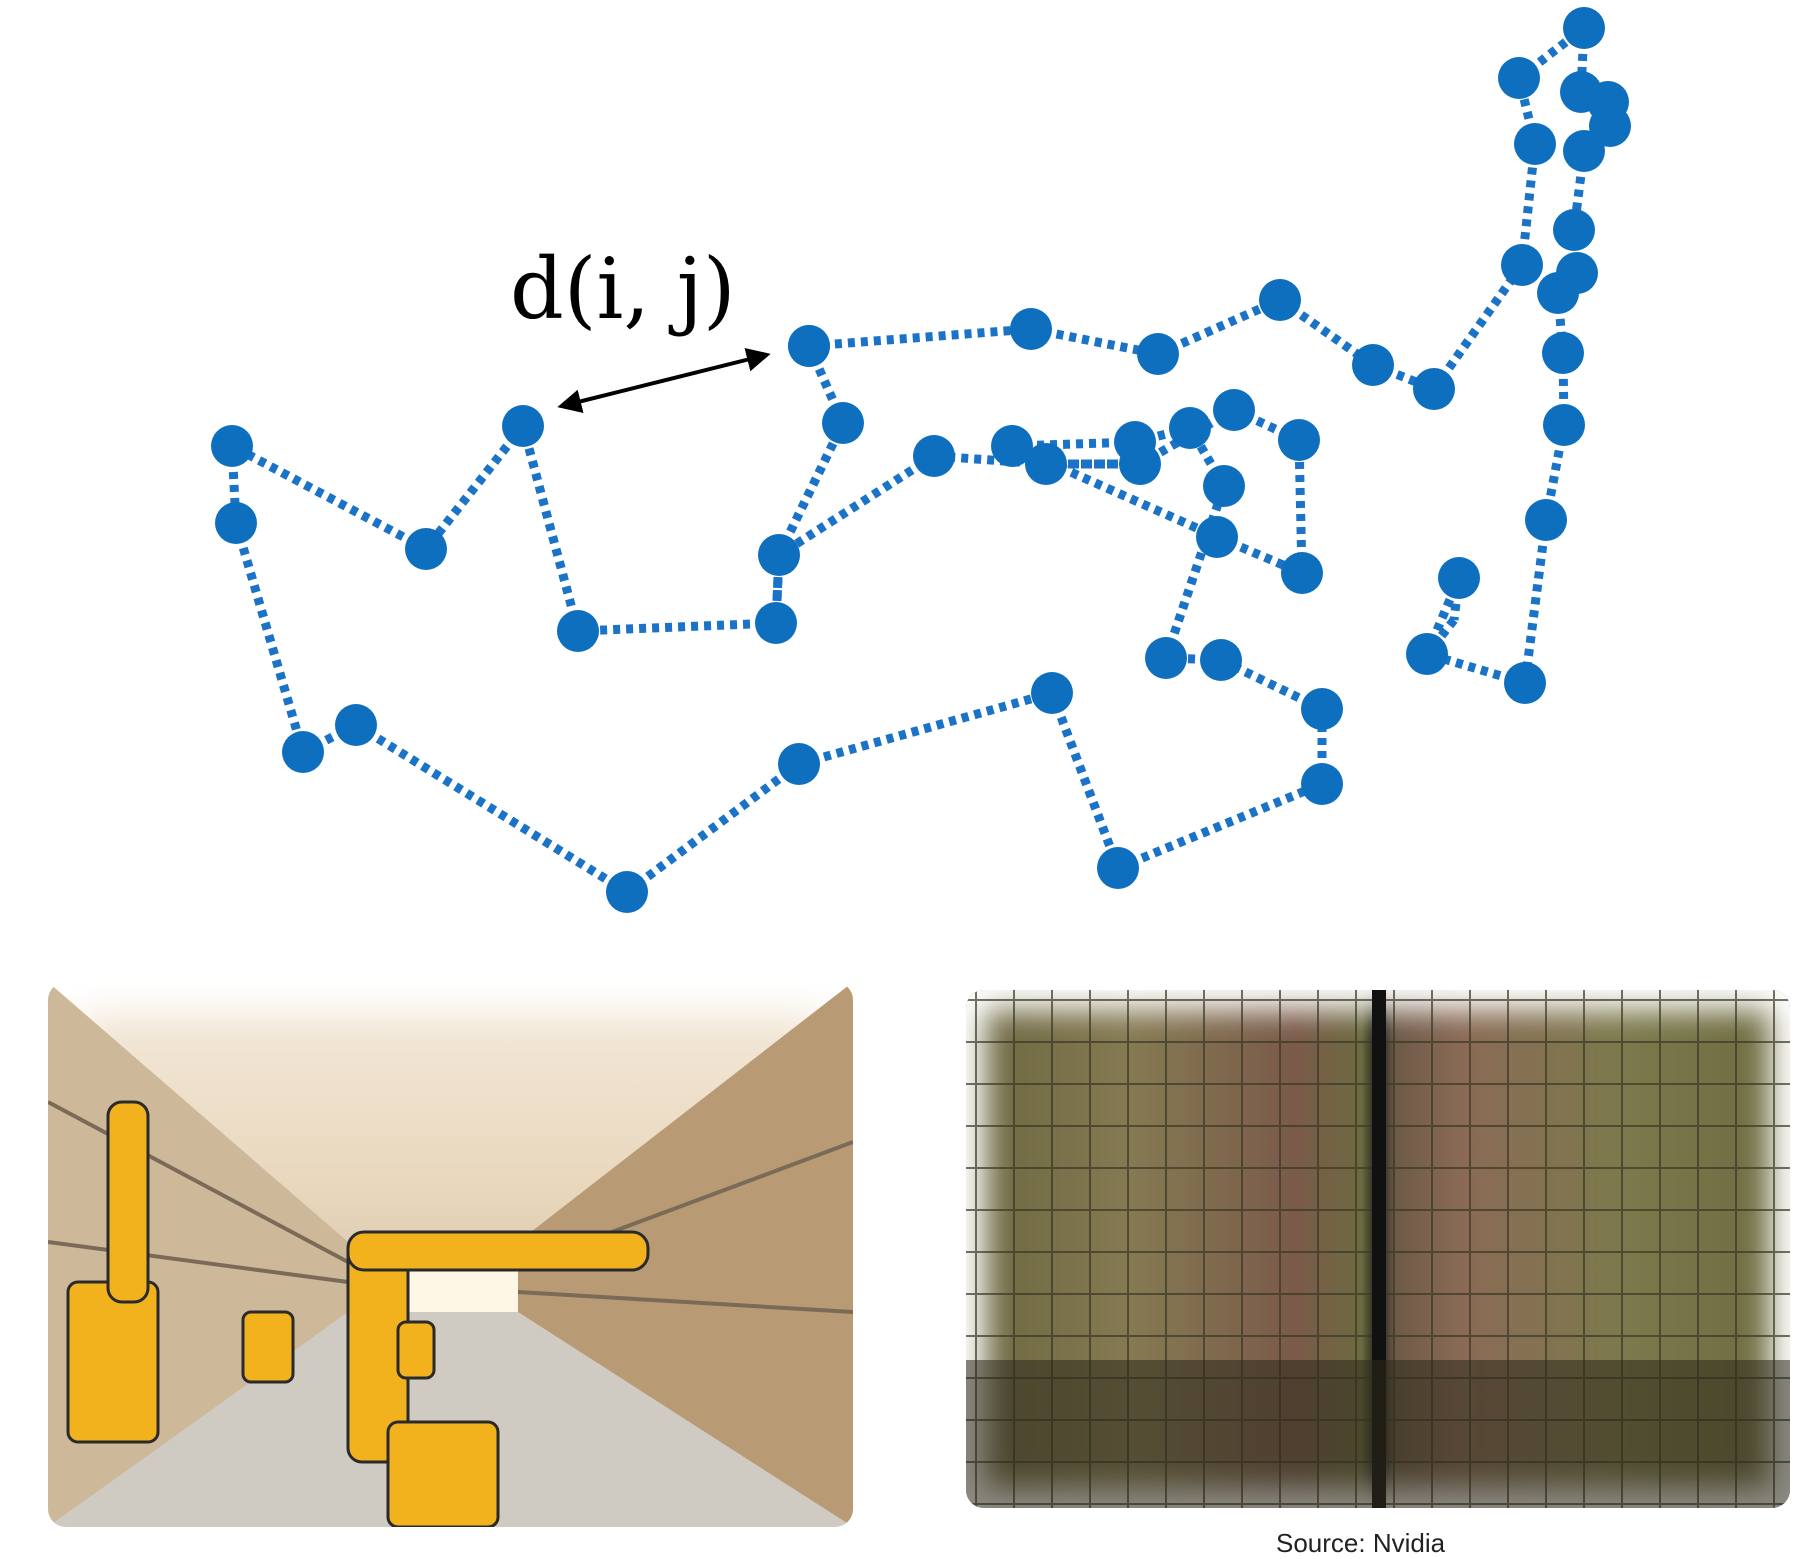 Image resolution: width=1798 pixels, height=1559 pixels. What do you see at coordinates (664, 380) in the screenshot?
I see `distance-arrow` at bounding box center [664, 380].